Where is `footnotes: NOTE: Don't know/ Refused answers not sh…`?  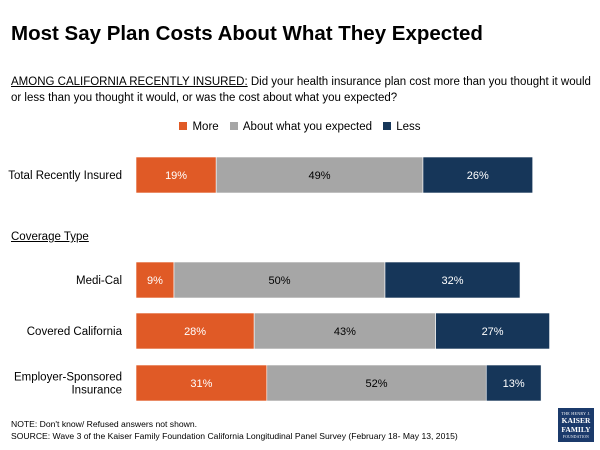
footnotes: NOTE: Don't know/ Refused answers not sh… is located at coordinates (234, 430).